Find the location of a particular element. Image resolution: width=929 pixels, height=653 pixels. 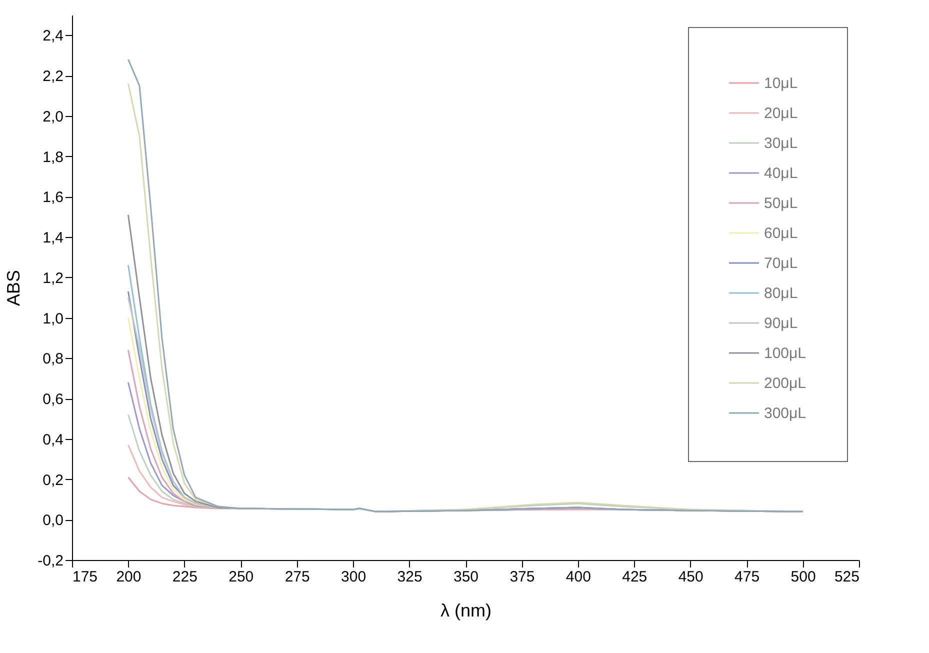

y-tick-label: -0,2 is located at coordinates (51, 561).